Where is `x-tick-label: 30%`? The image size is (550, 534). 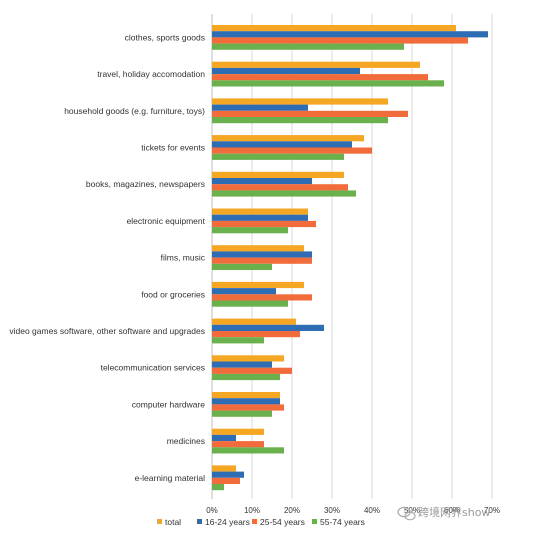
x-tick-label: 30% is located at coordinates (332, 510).